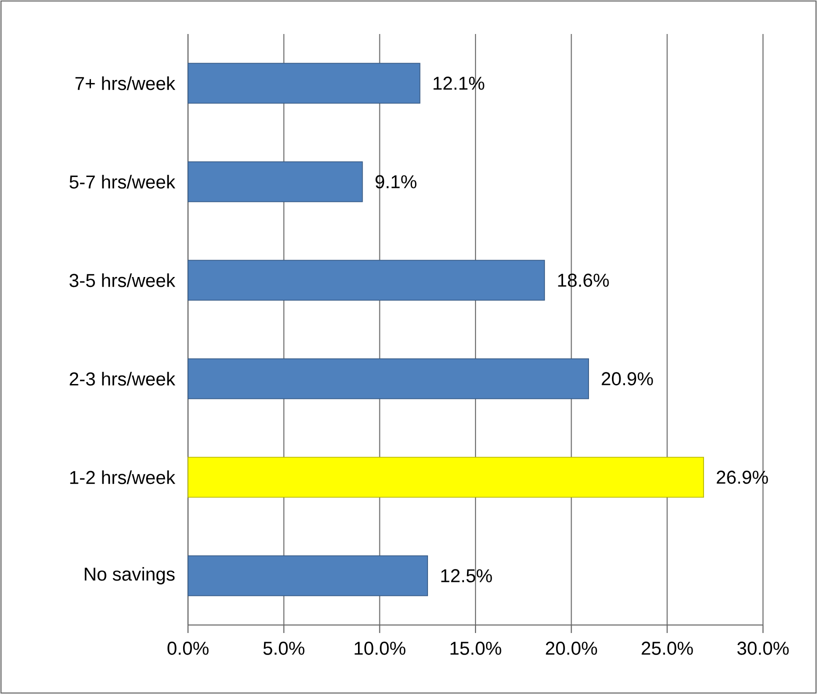  What do you see at coordinates (123, 477) in the screenshot?
I see `y-tick-label: 1-2 hrs/week` at bounding box center [123, 477].